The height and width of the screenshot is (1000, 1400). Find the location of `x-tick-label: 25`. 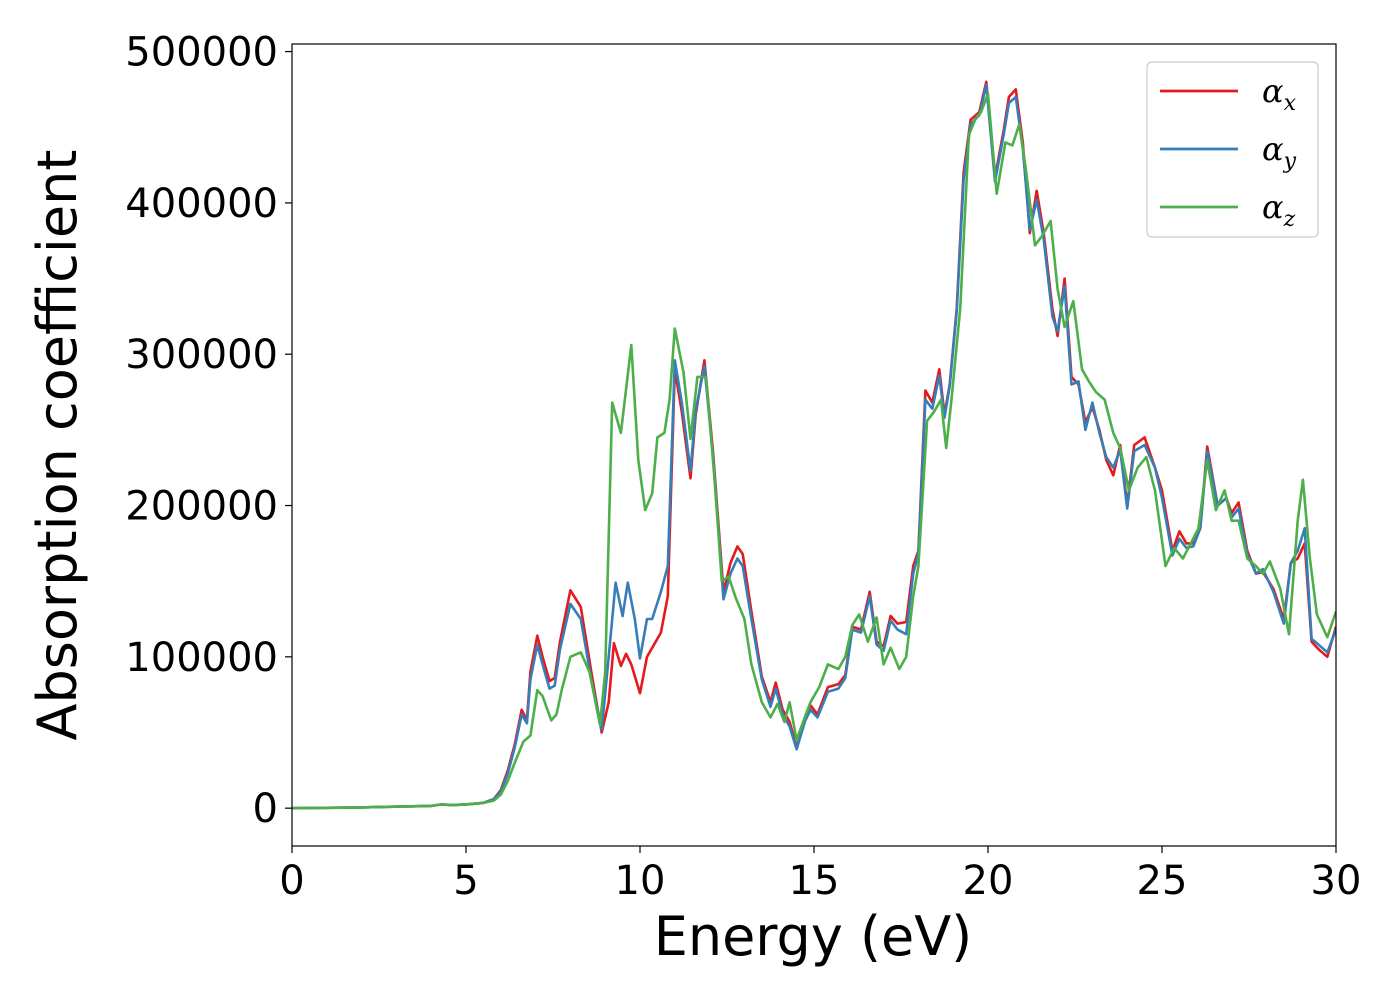

x-tick-label: 25 is located at coordinates (1162, 881).